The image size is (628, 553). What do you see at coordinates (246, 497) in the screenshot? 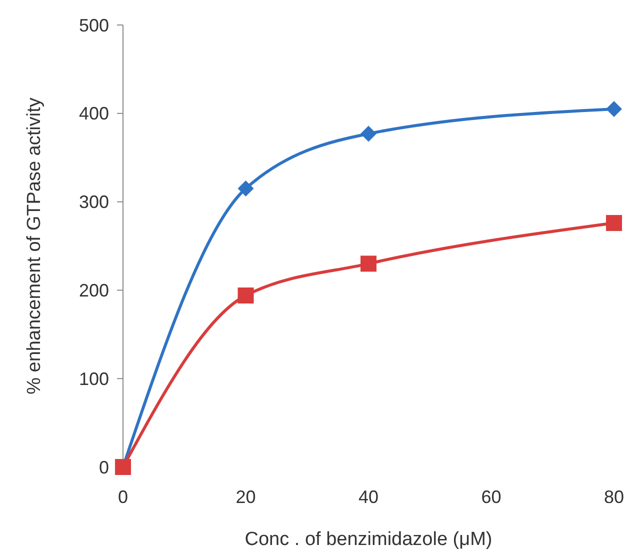
I see `x-tick-label: 20` at bounding box center [246, 497].